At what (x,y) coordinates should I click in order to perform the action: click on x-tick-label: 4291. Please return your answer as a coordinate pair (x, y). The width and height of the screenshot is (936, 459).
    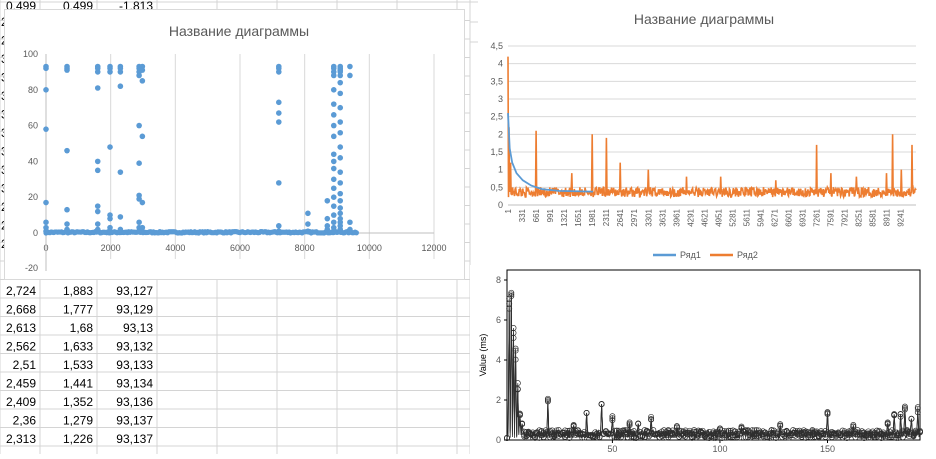
    Looking at the image, I should click on (690, 217).